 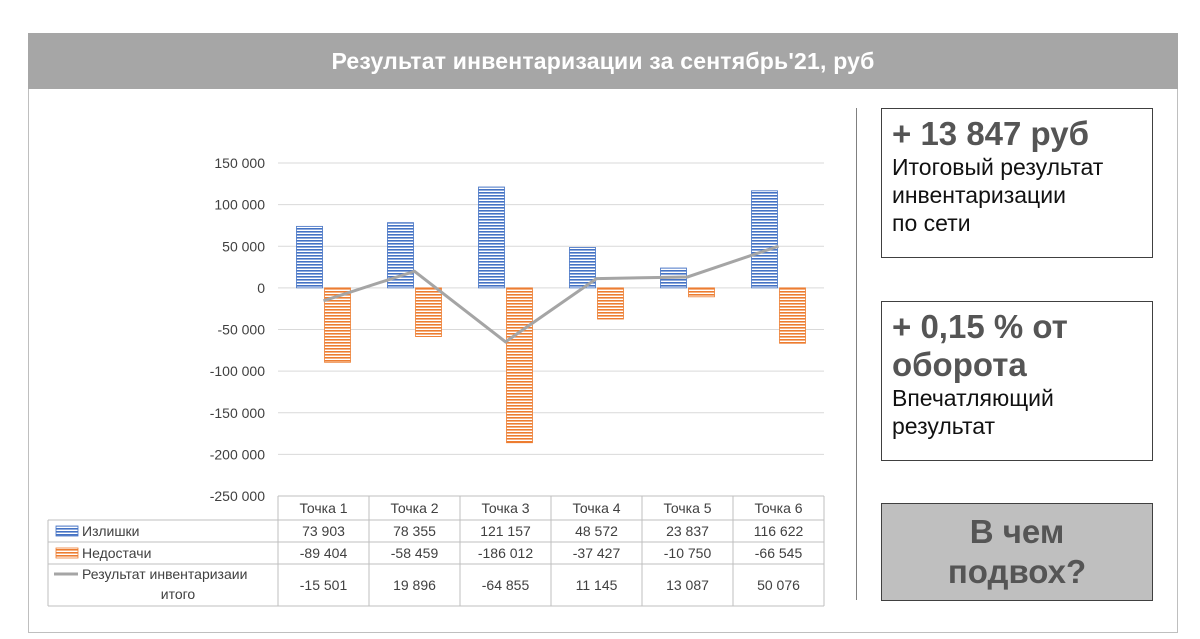 I want to click on button-label-2: подвох?, so click(x=1017, y=571).